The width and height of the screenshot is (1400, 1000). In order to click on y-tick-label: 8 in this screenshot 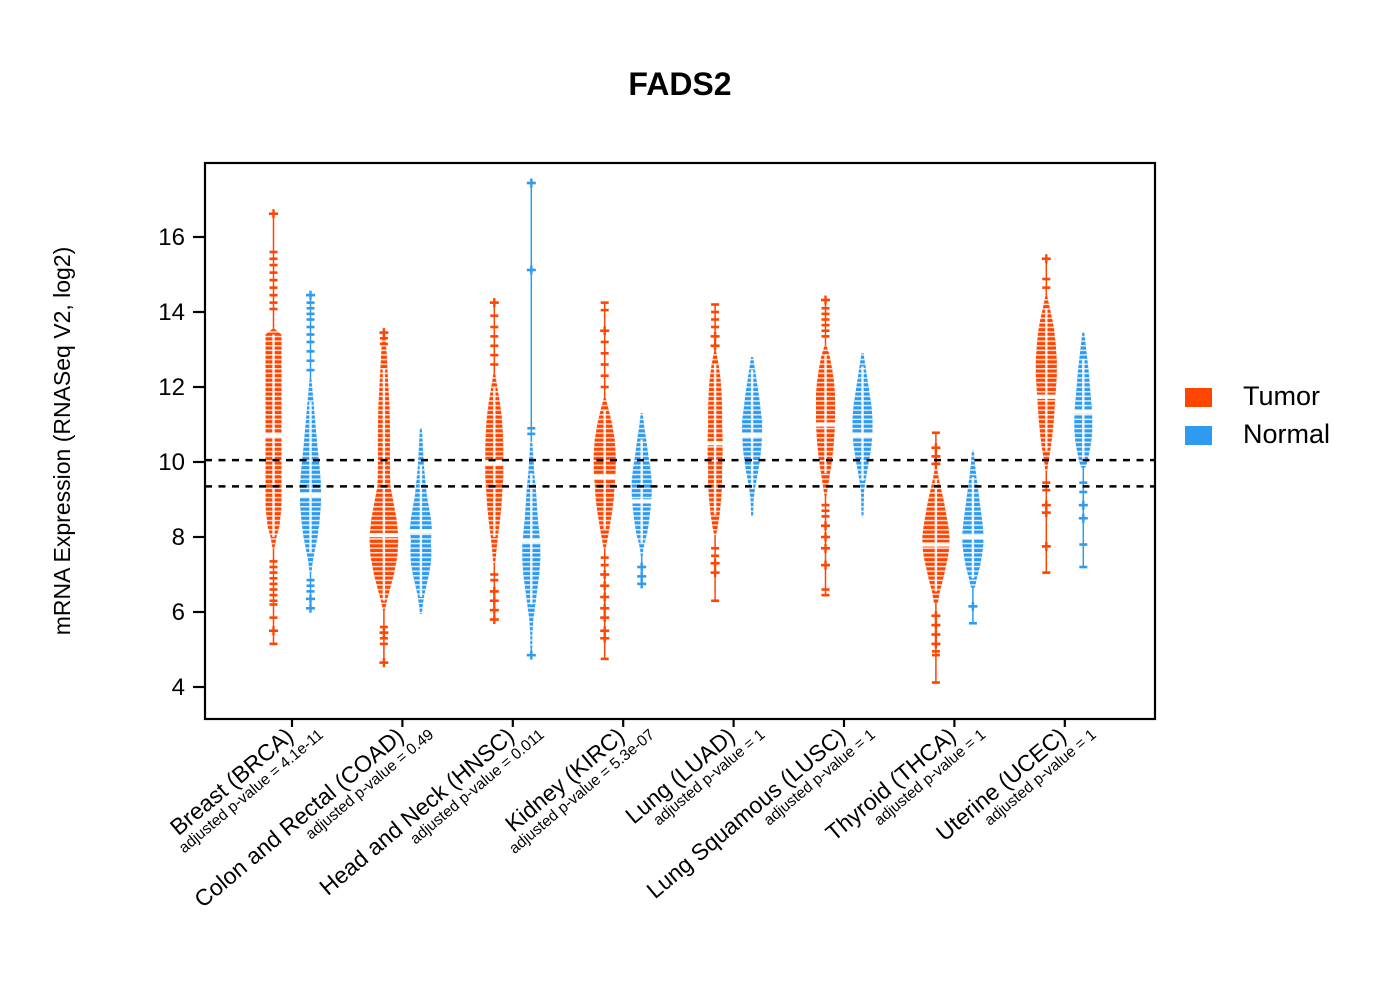, I will do `click(178, 537)`.